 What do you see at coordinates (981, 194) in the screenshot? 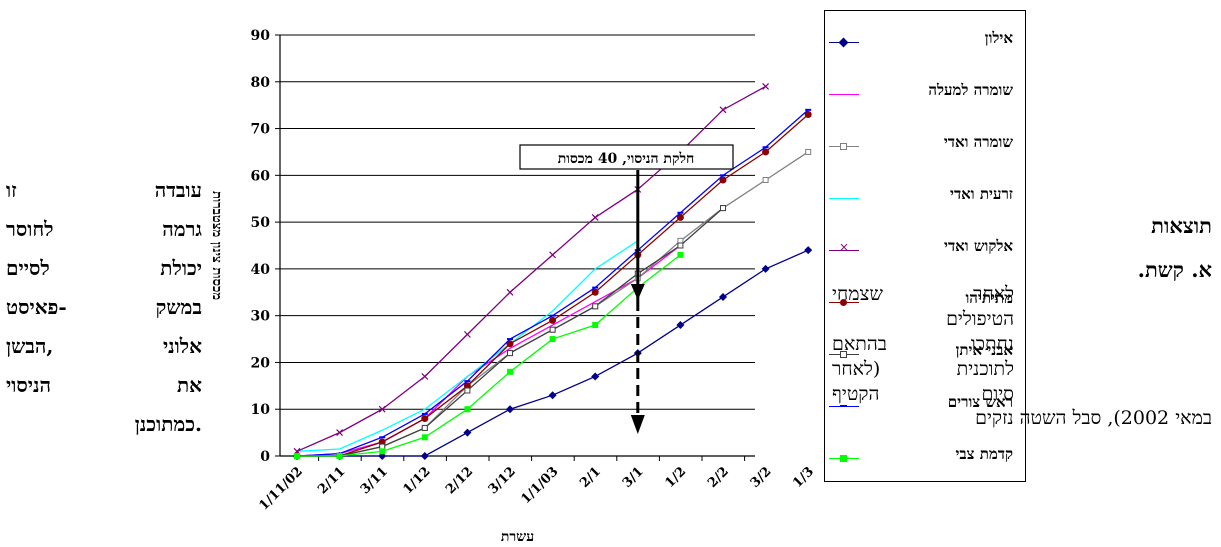
I see `legend-label: זרעית ואדי` at bounding box center [981, 194].